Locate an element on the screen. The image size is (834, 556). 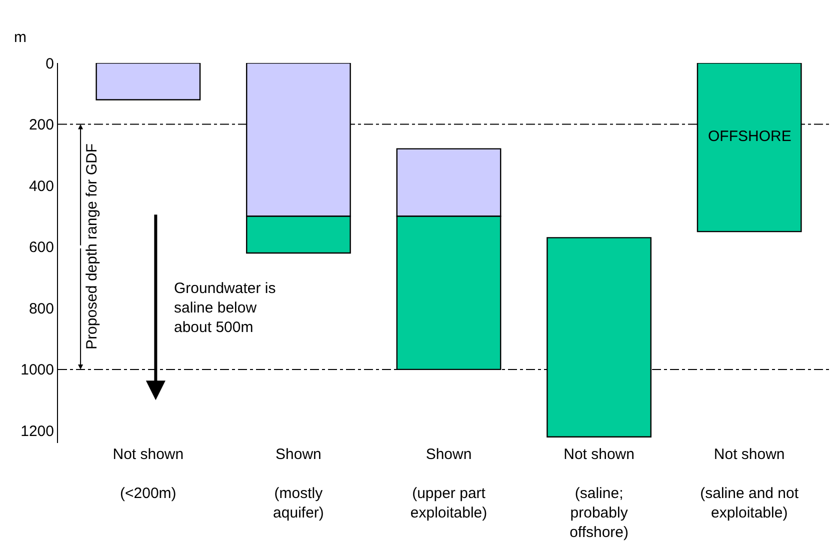
category-label: Shown (mostly aquifer) is located at coordinates (298, 484).